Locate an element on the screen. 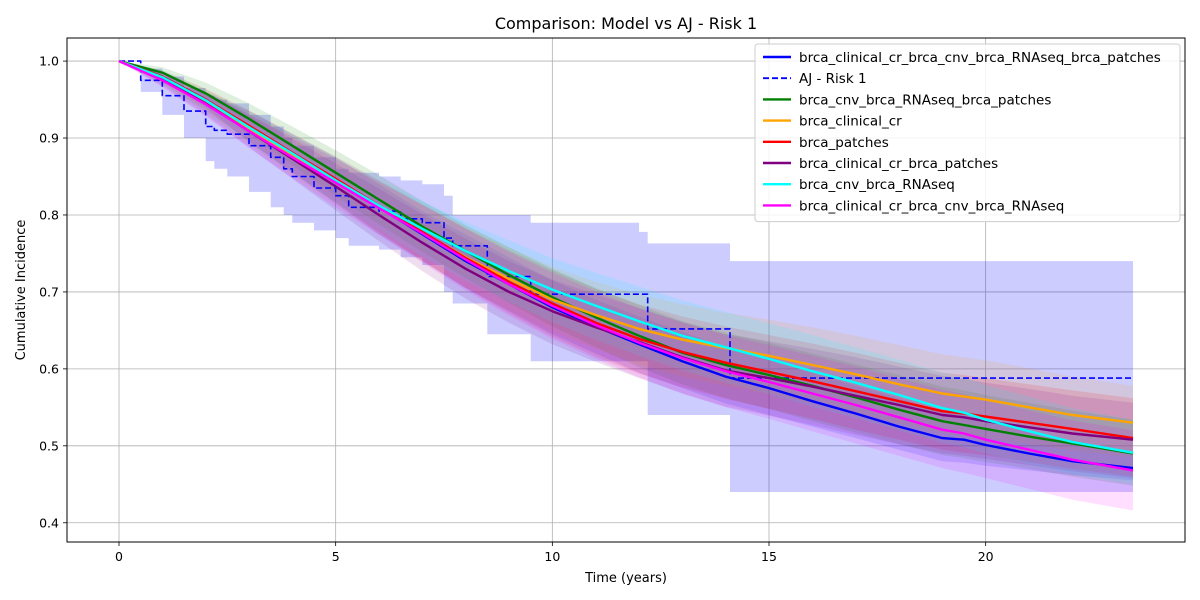 This screenshot has width=1200, height=600. y-tick-label: 0.8 is located at coordinates (49, 214).